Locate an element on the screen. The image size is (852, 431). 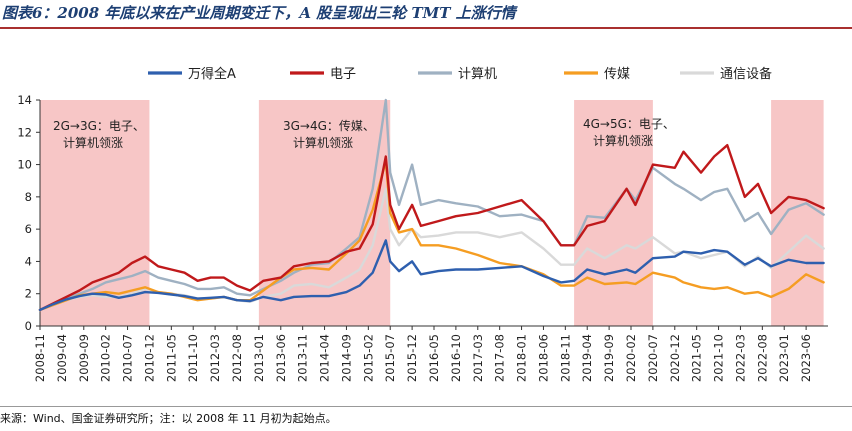
bottom-rule is located at coordinates (426, 406).